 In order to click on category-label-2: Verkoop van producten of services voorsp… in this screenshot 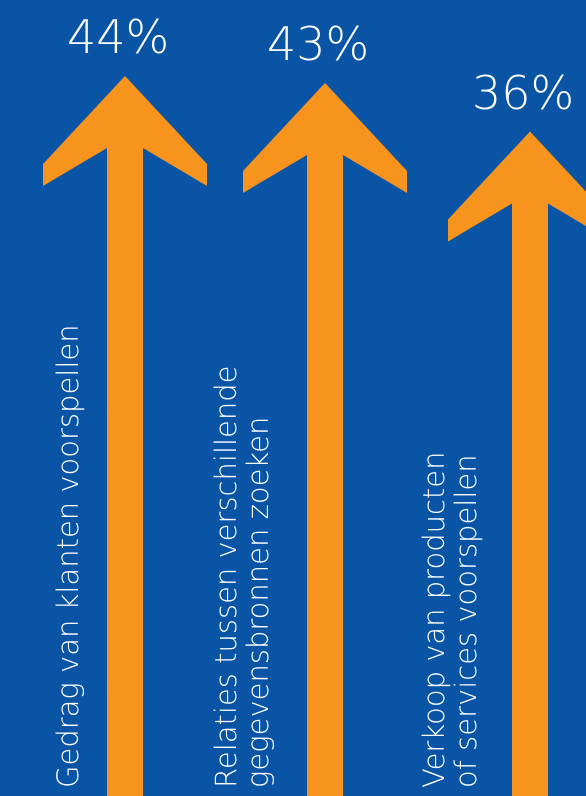, I will do `click(450, 619)`.